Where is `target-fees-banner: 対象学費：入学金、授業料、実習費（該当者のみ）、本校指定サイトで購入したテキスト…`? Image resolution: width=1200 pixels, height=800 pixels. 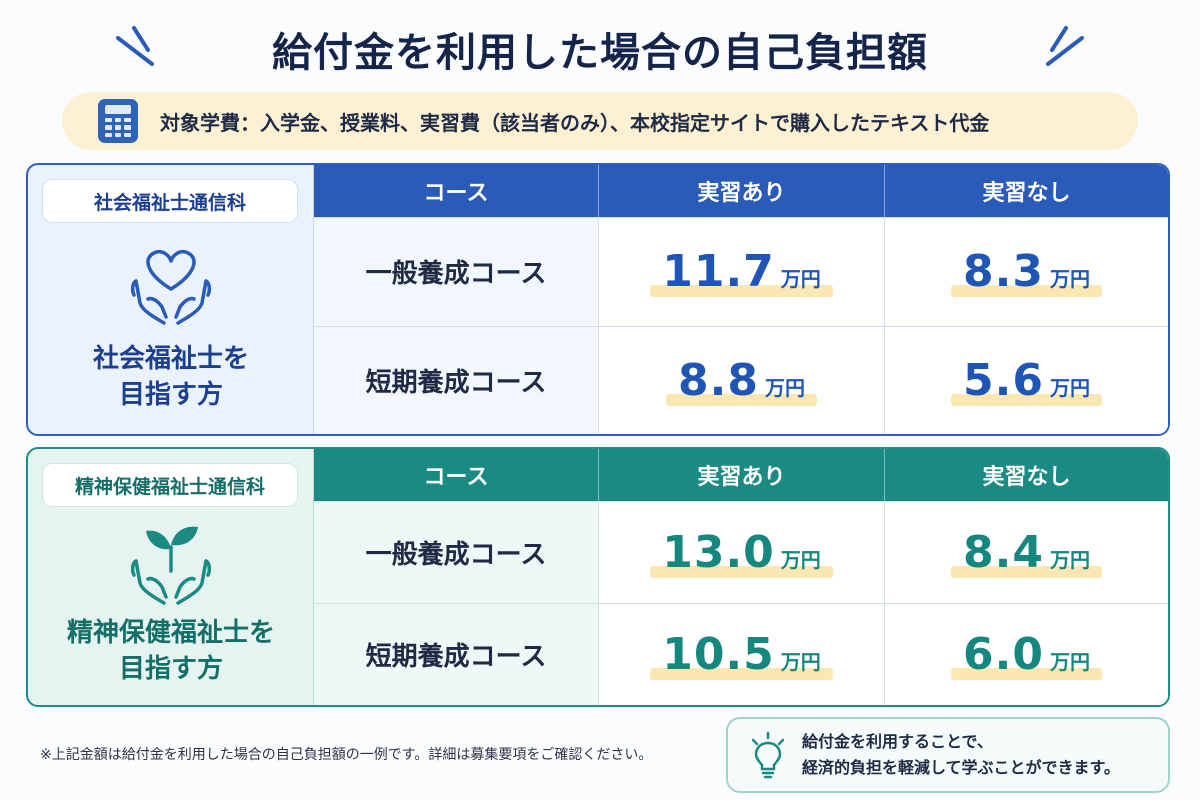 target-fees-banner: 対象学費：入学金、授業料、実習費（該当者のみ）、本校指定サイトで購入したテキスト… is located at coordinates (600, 121).